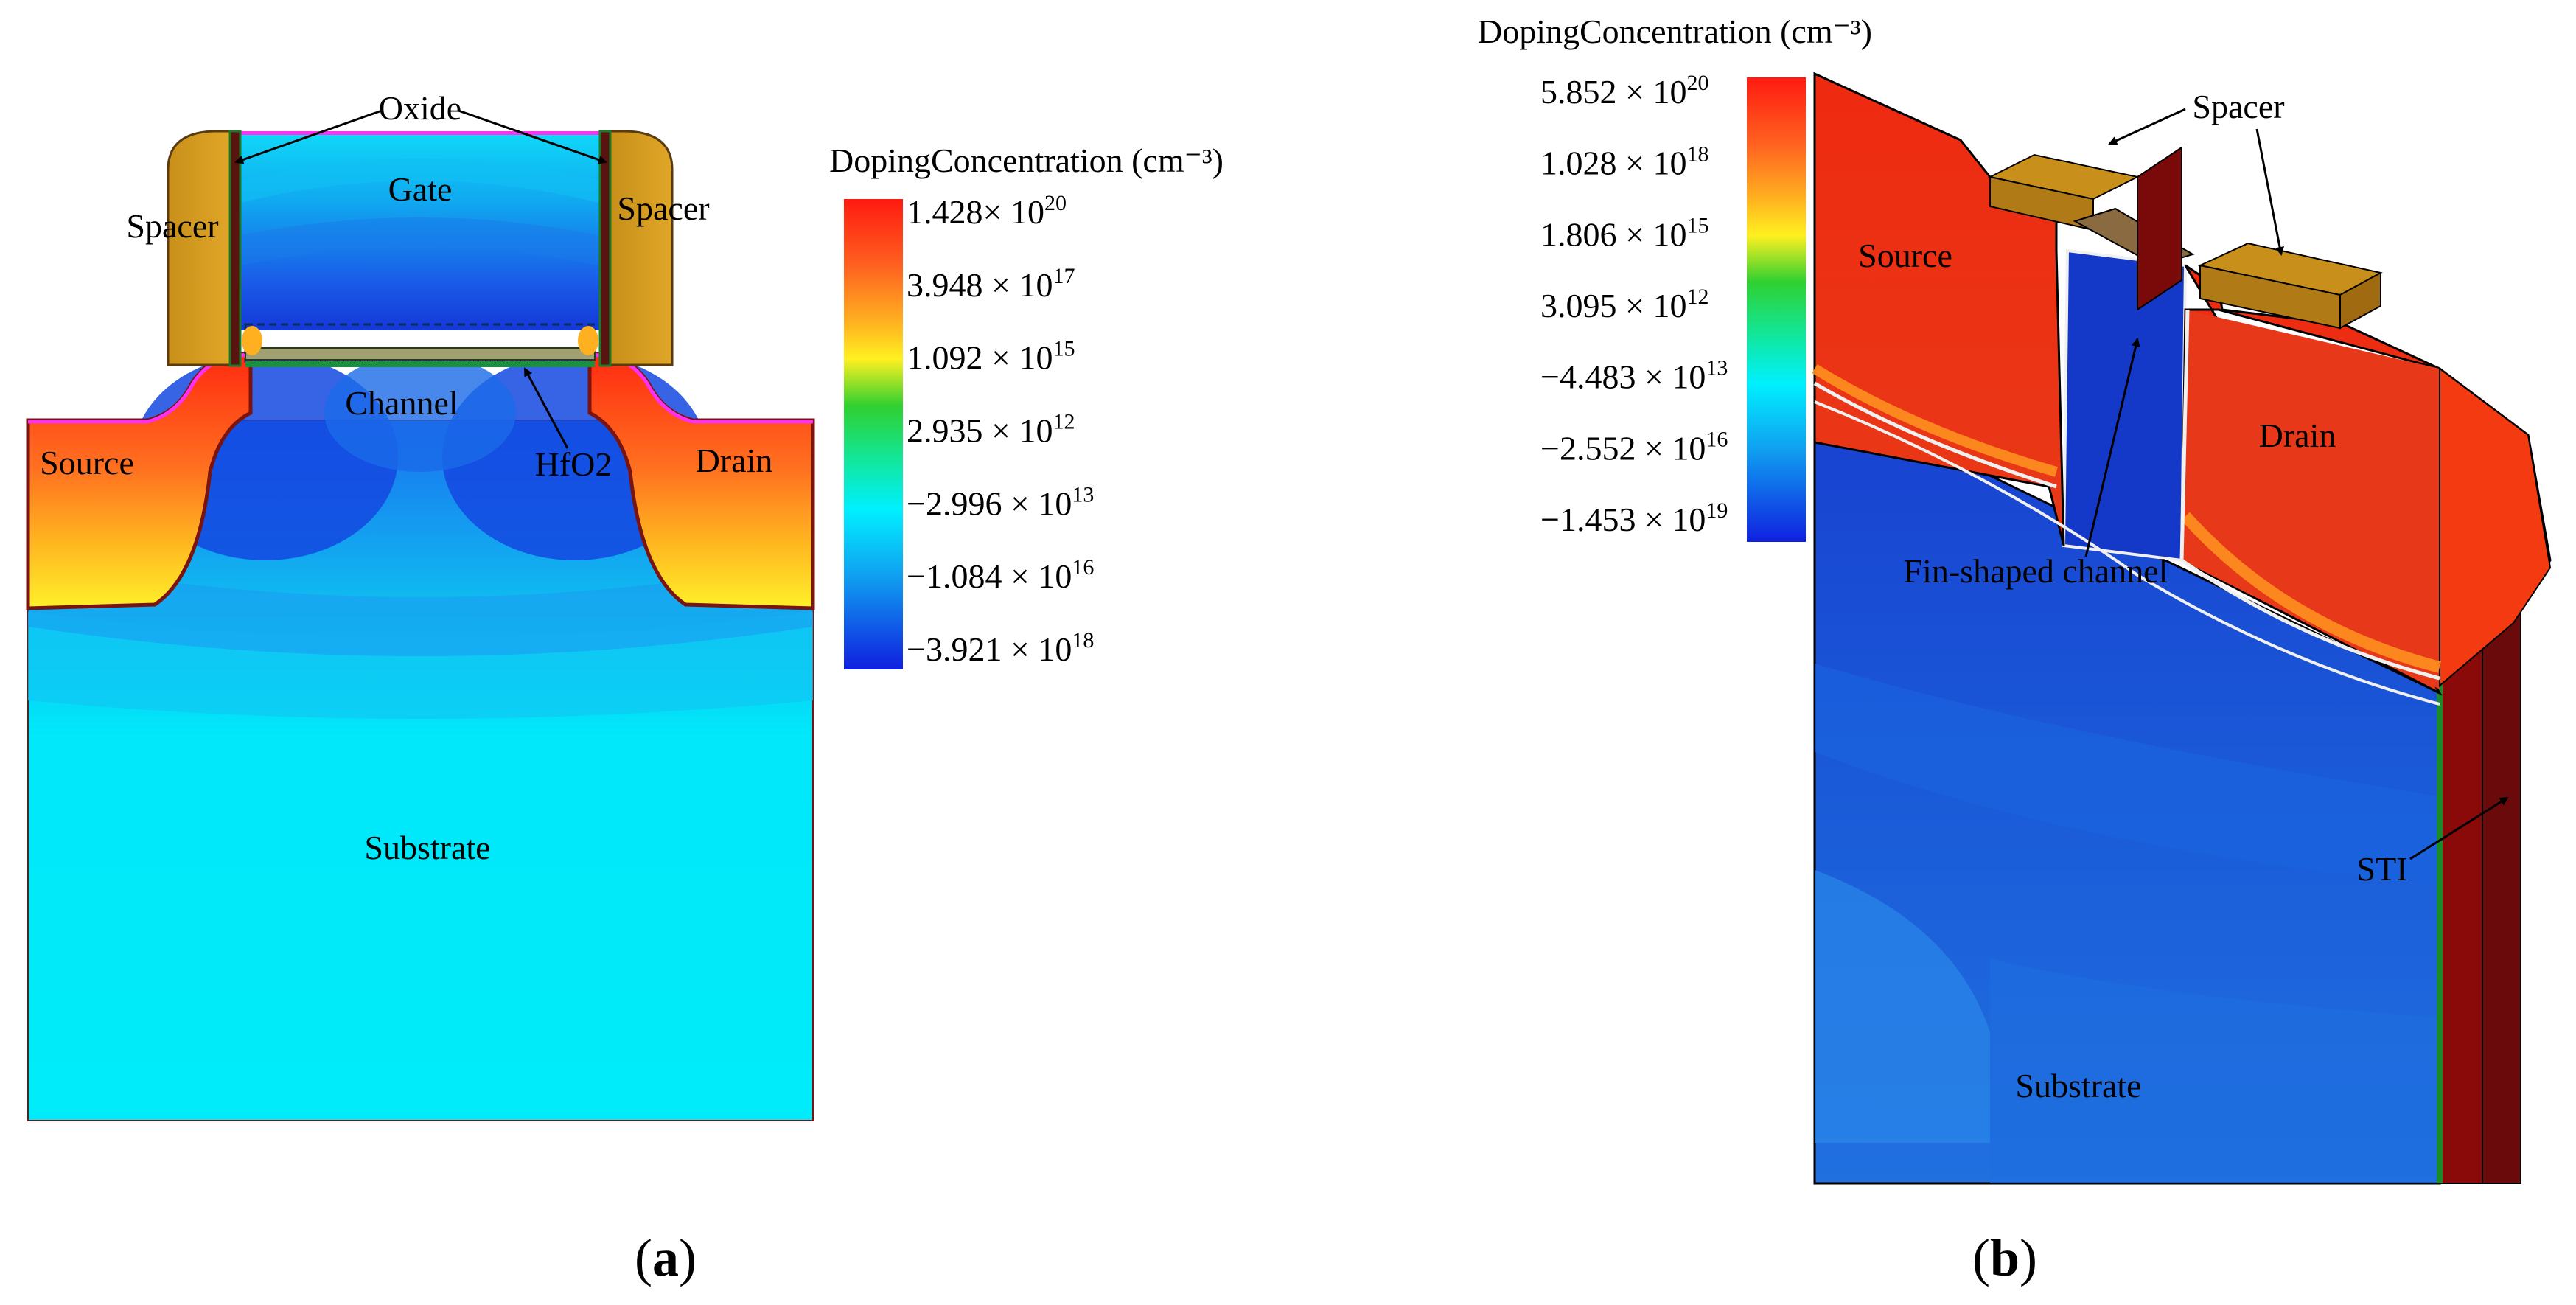 This screenshot has width=2576, height=1305. Describe the element at coordinates (427, 847) in the screenshot. I see `label-substrate-a: Substrate` at that location.